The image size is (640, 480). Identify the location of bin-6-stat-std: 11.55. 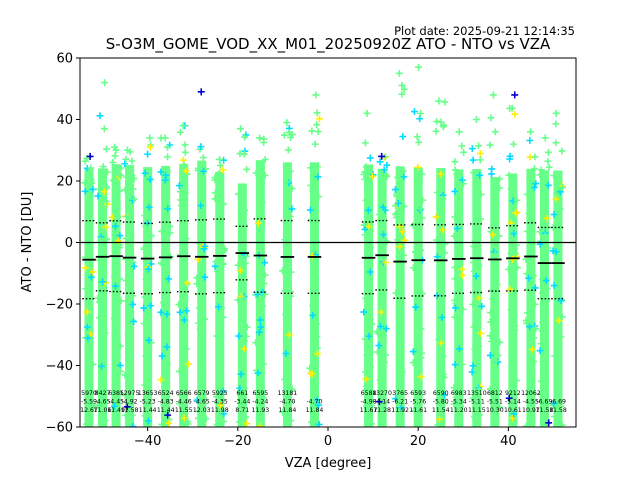
(184, 410).